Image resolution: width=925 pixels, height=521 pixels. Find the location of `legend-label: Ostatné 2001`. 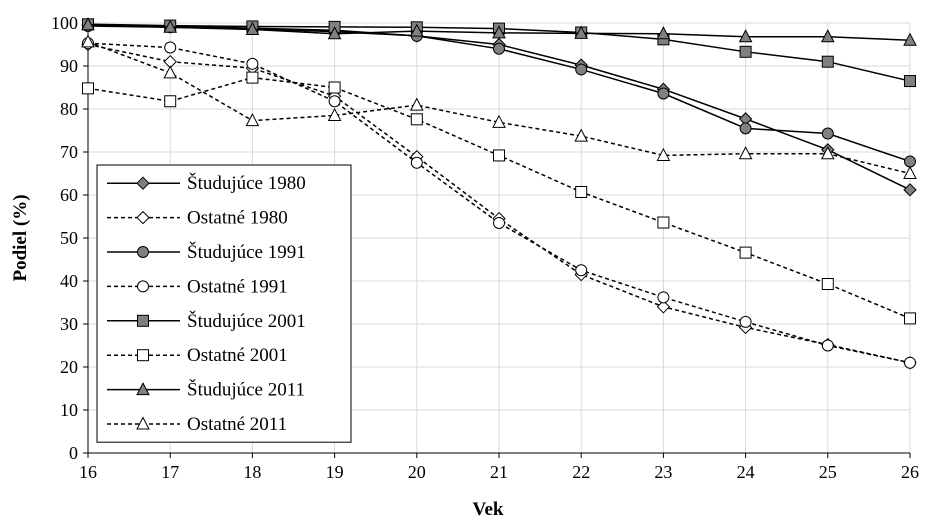

legend-label: Ostatné 2001 is located at coordinates (237, 355).